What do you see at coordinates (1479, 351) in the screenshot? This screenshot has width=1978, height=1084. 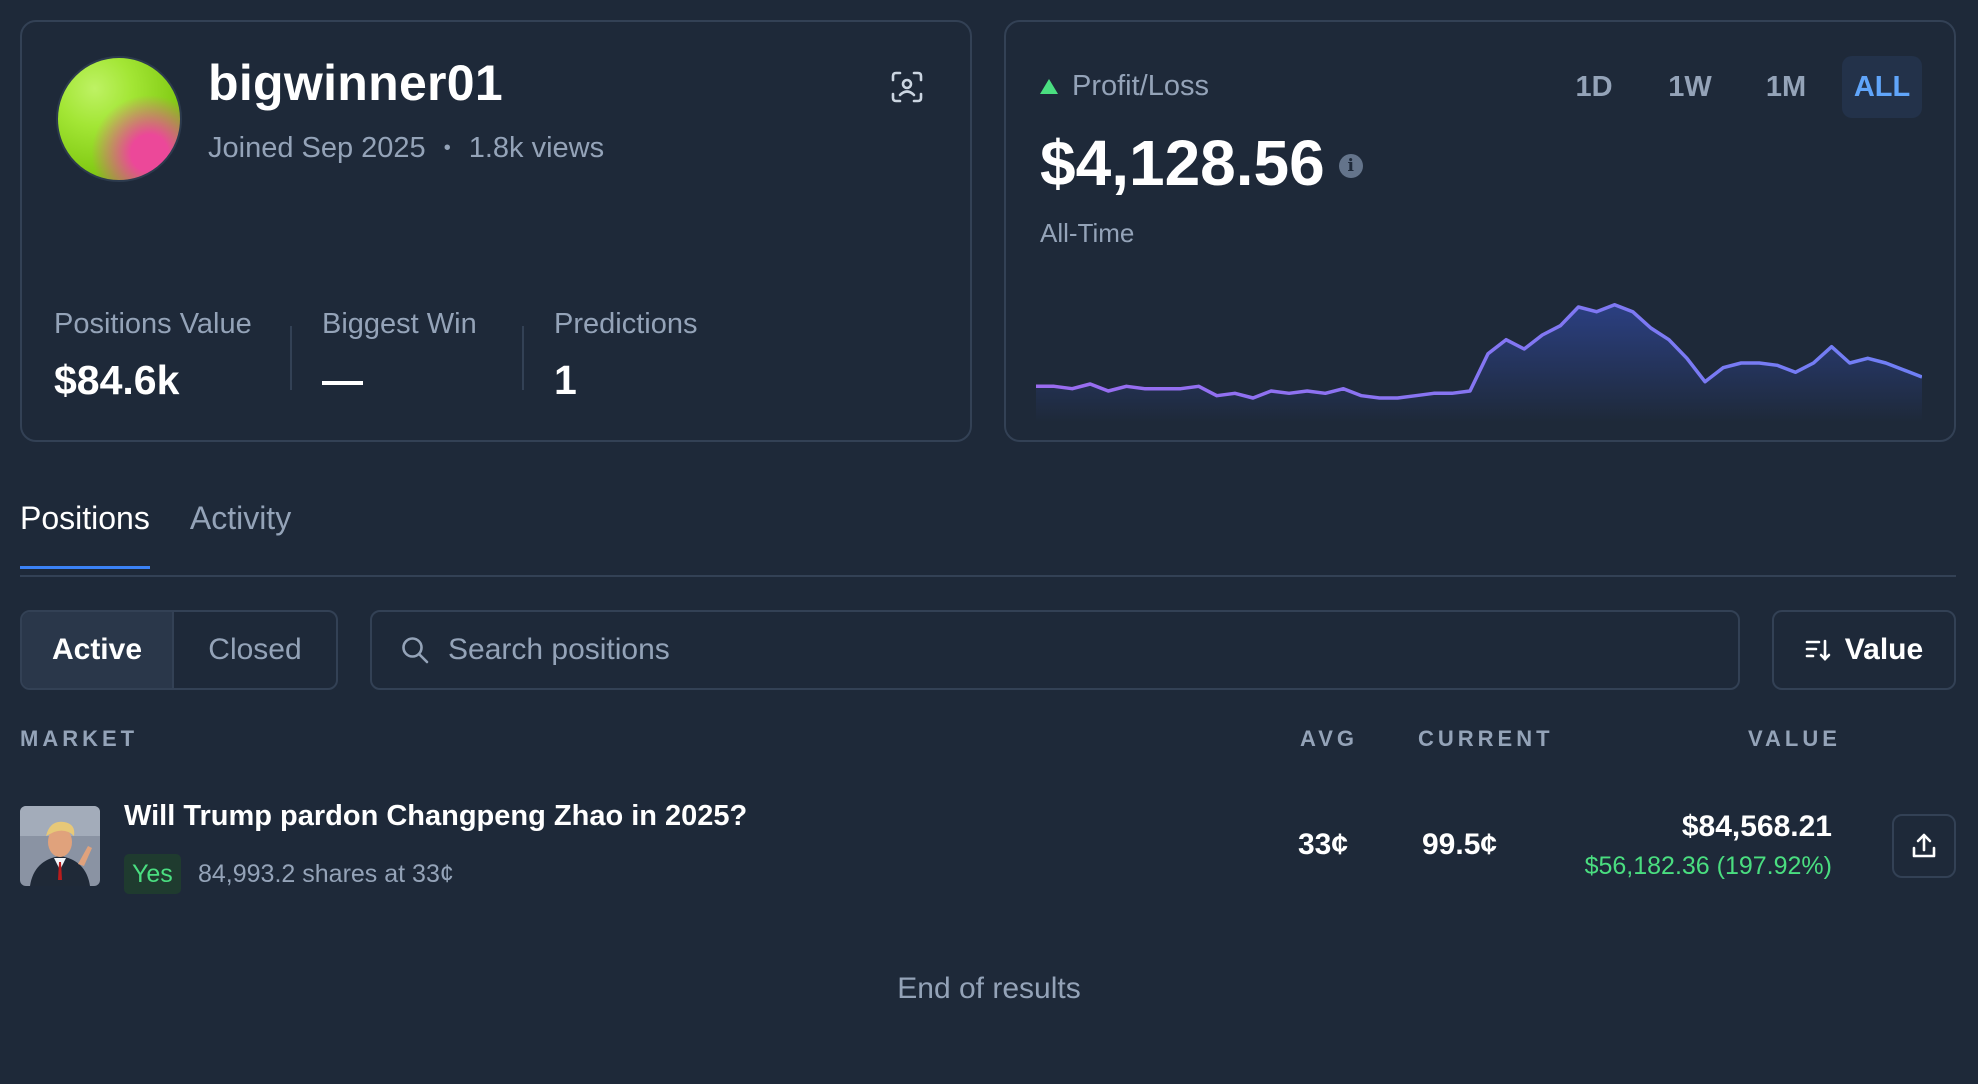 I see `pnl-line` at bounding box center [1479, 351].